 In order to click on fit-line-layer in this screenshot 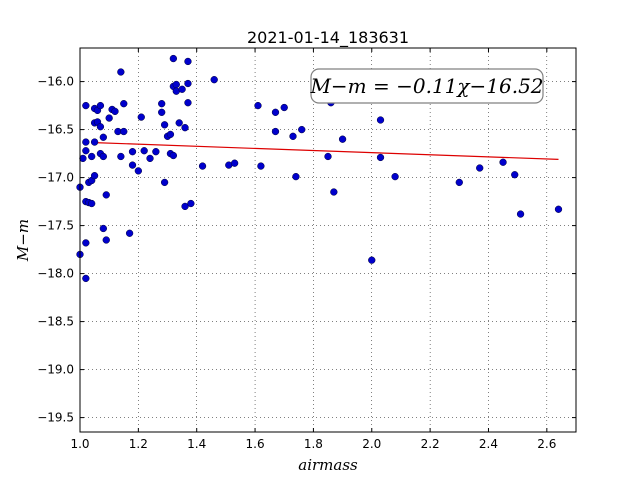, I will do `click(326, 151)`.